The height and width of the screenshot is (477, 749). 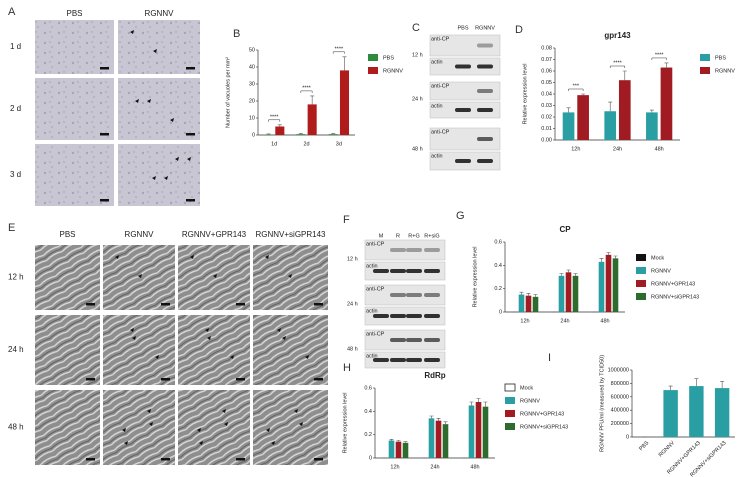 I want to click on y-tick-label: 0.2, so click(x=498, y=289).